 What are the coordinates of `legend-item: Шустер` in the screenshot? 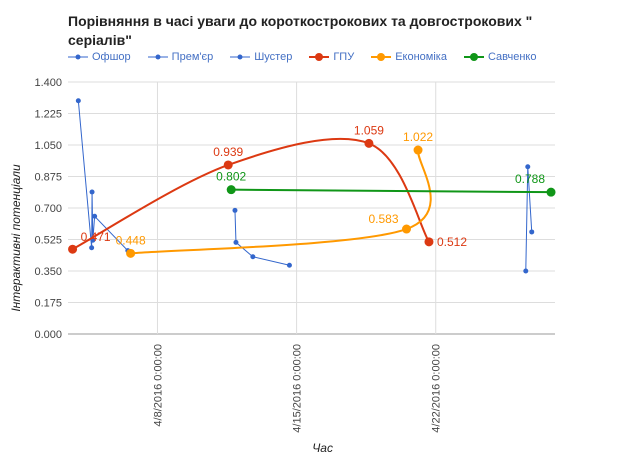 It's located at (261, 57).